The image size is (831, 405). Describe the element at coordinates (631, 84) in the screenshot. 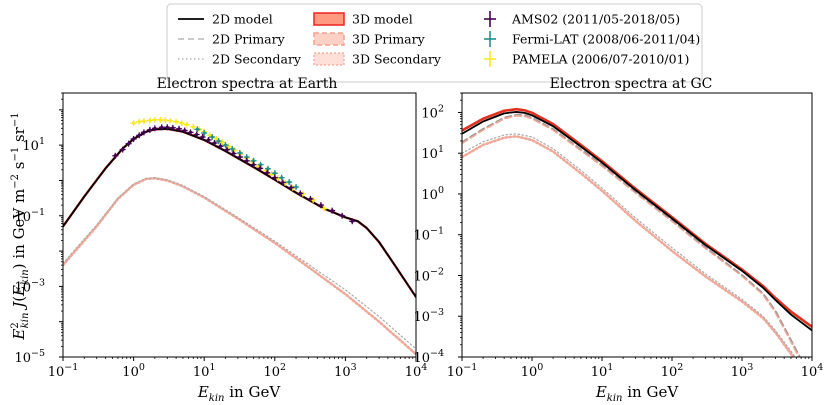

I see `gc-chart-title: Electron spectra at GC` at that location.